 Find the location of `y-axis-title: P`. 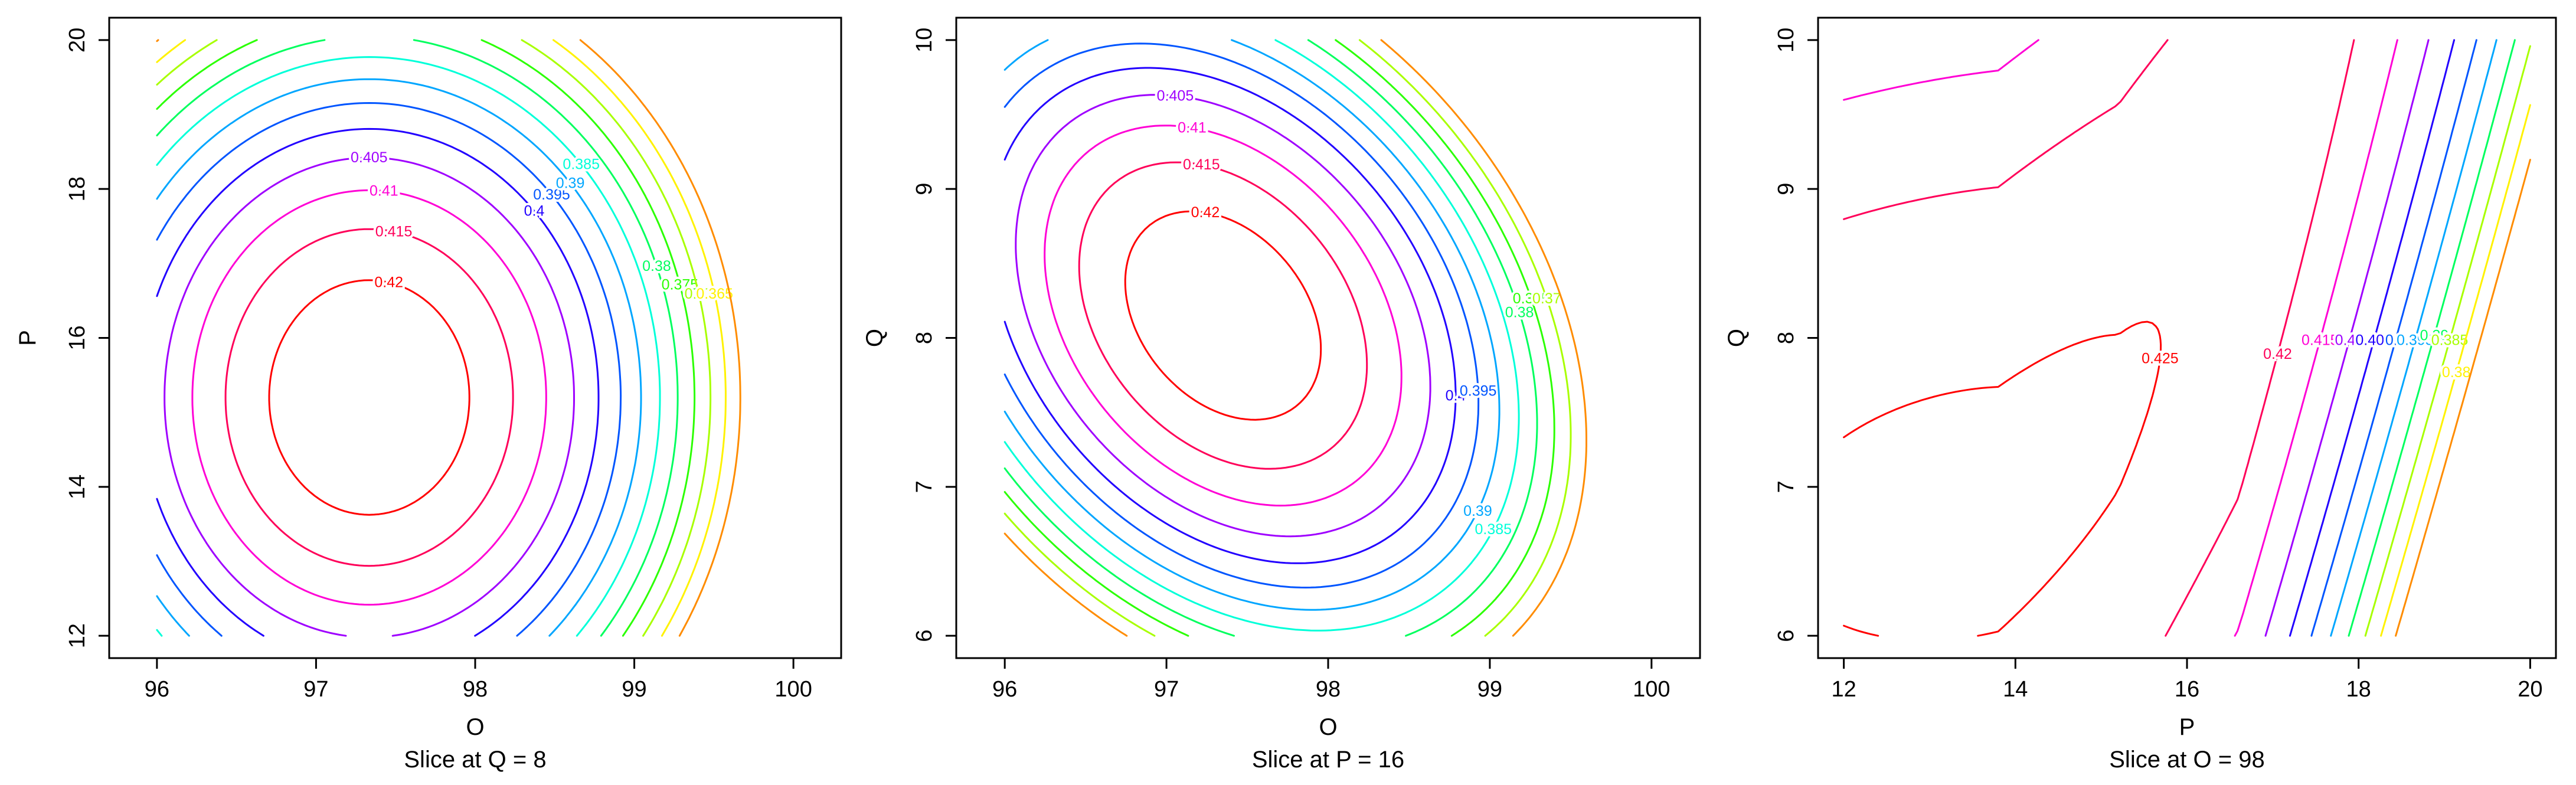

y-axis-title: P is located at coordinates (28, 338).